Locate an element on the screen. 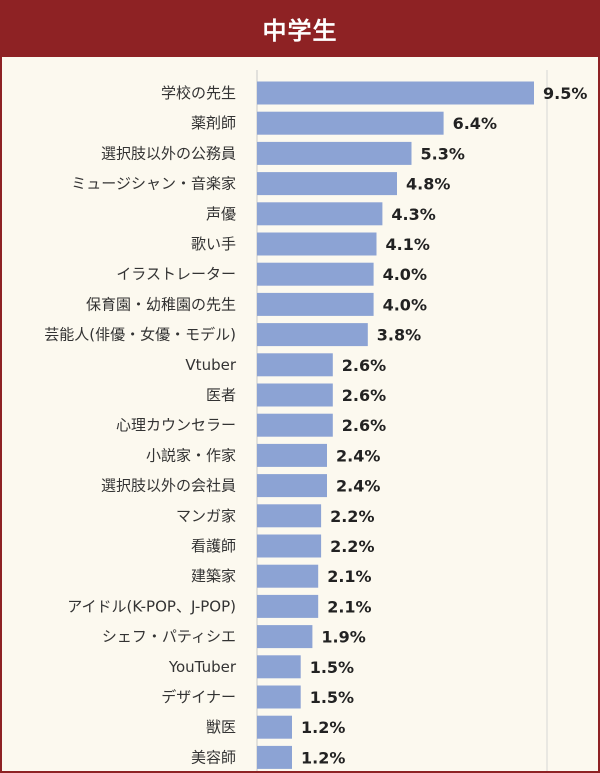  category-label-22: 美容師 is located at coordinates (213, 757).